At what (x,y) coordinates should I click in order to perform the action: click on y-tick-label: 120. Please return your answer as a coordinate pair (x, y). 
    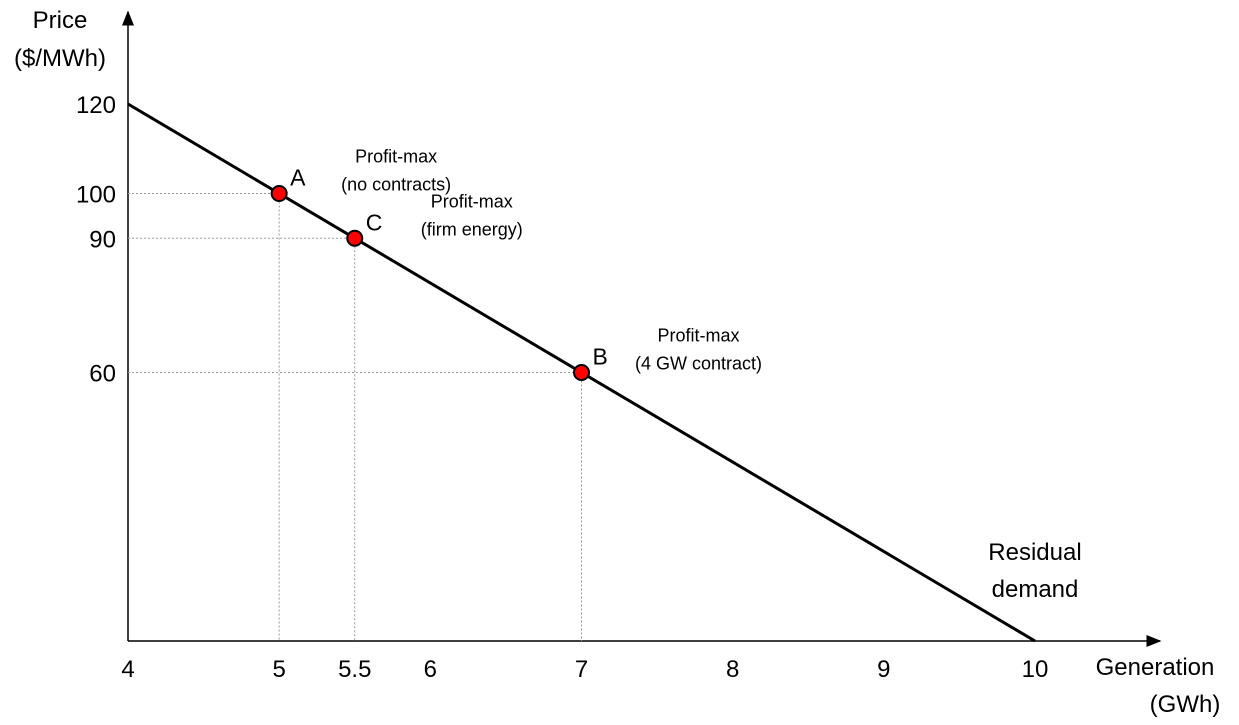
    Looking at the image, I should click on (96, 105).